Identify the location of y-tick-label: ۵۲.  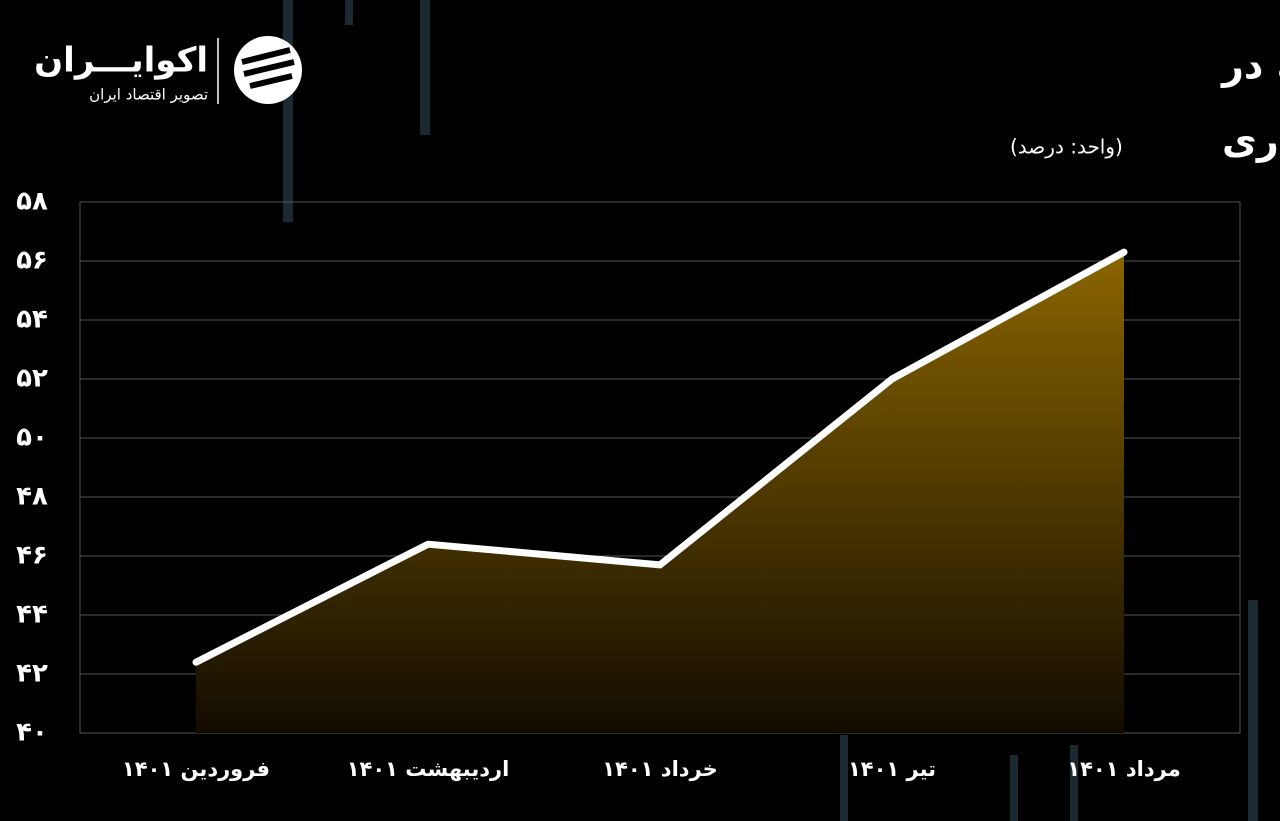
(32, 379).